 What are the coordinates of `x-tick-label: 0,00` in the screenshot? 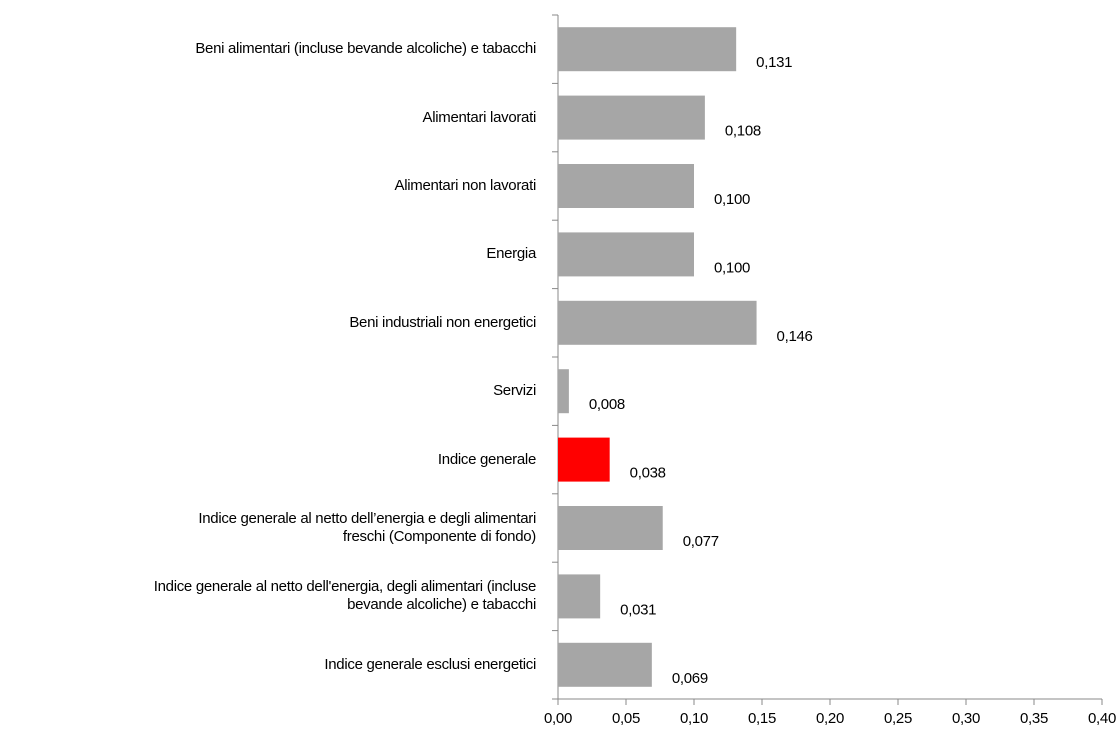 It's located at (558, 718).